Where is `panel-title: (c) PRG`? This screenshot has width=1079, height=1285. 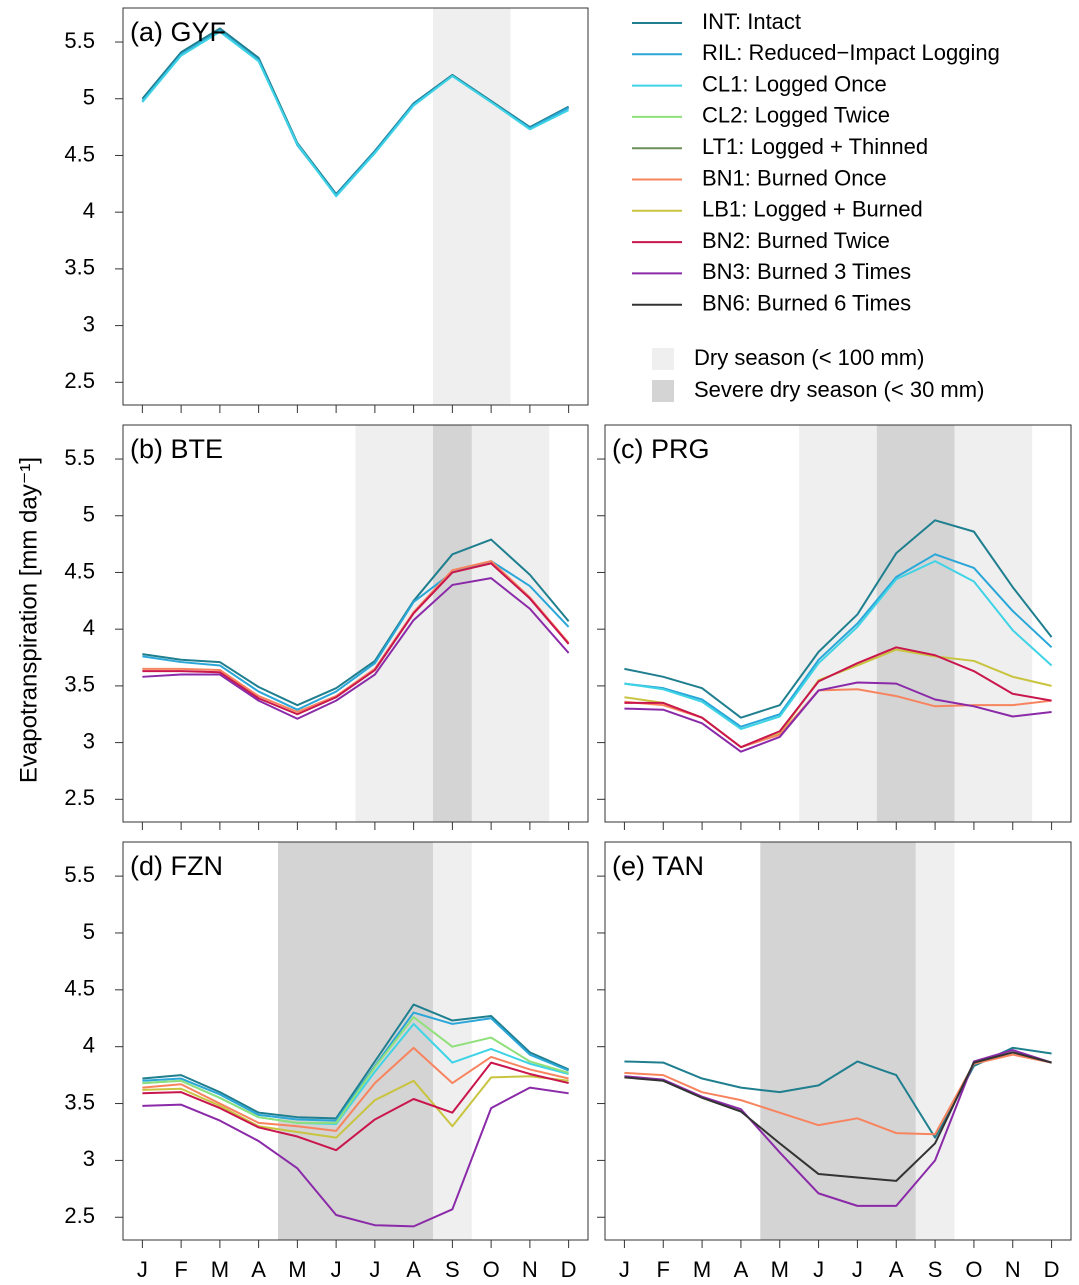 panel-title: (c) PRG is located at coordinates (661, 449).